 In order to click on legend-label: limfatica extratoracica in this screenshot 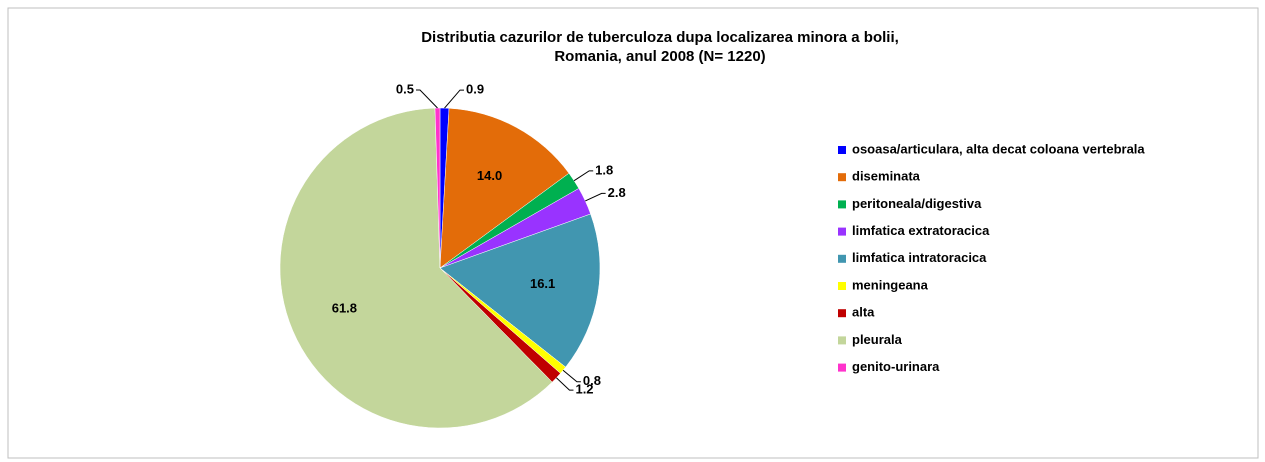, I will do `click(921, 230)`.